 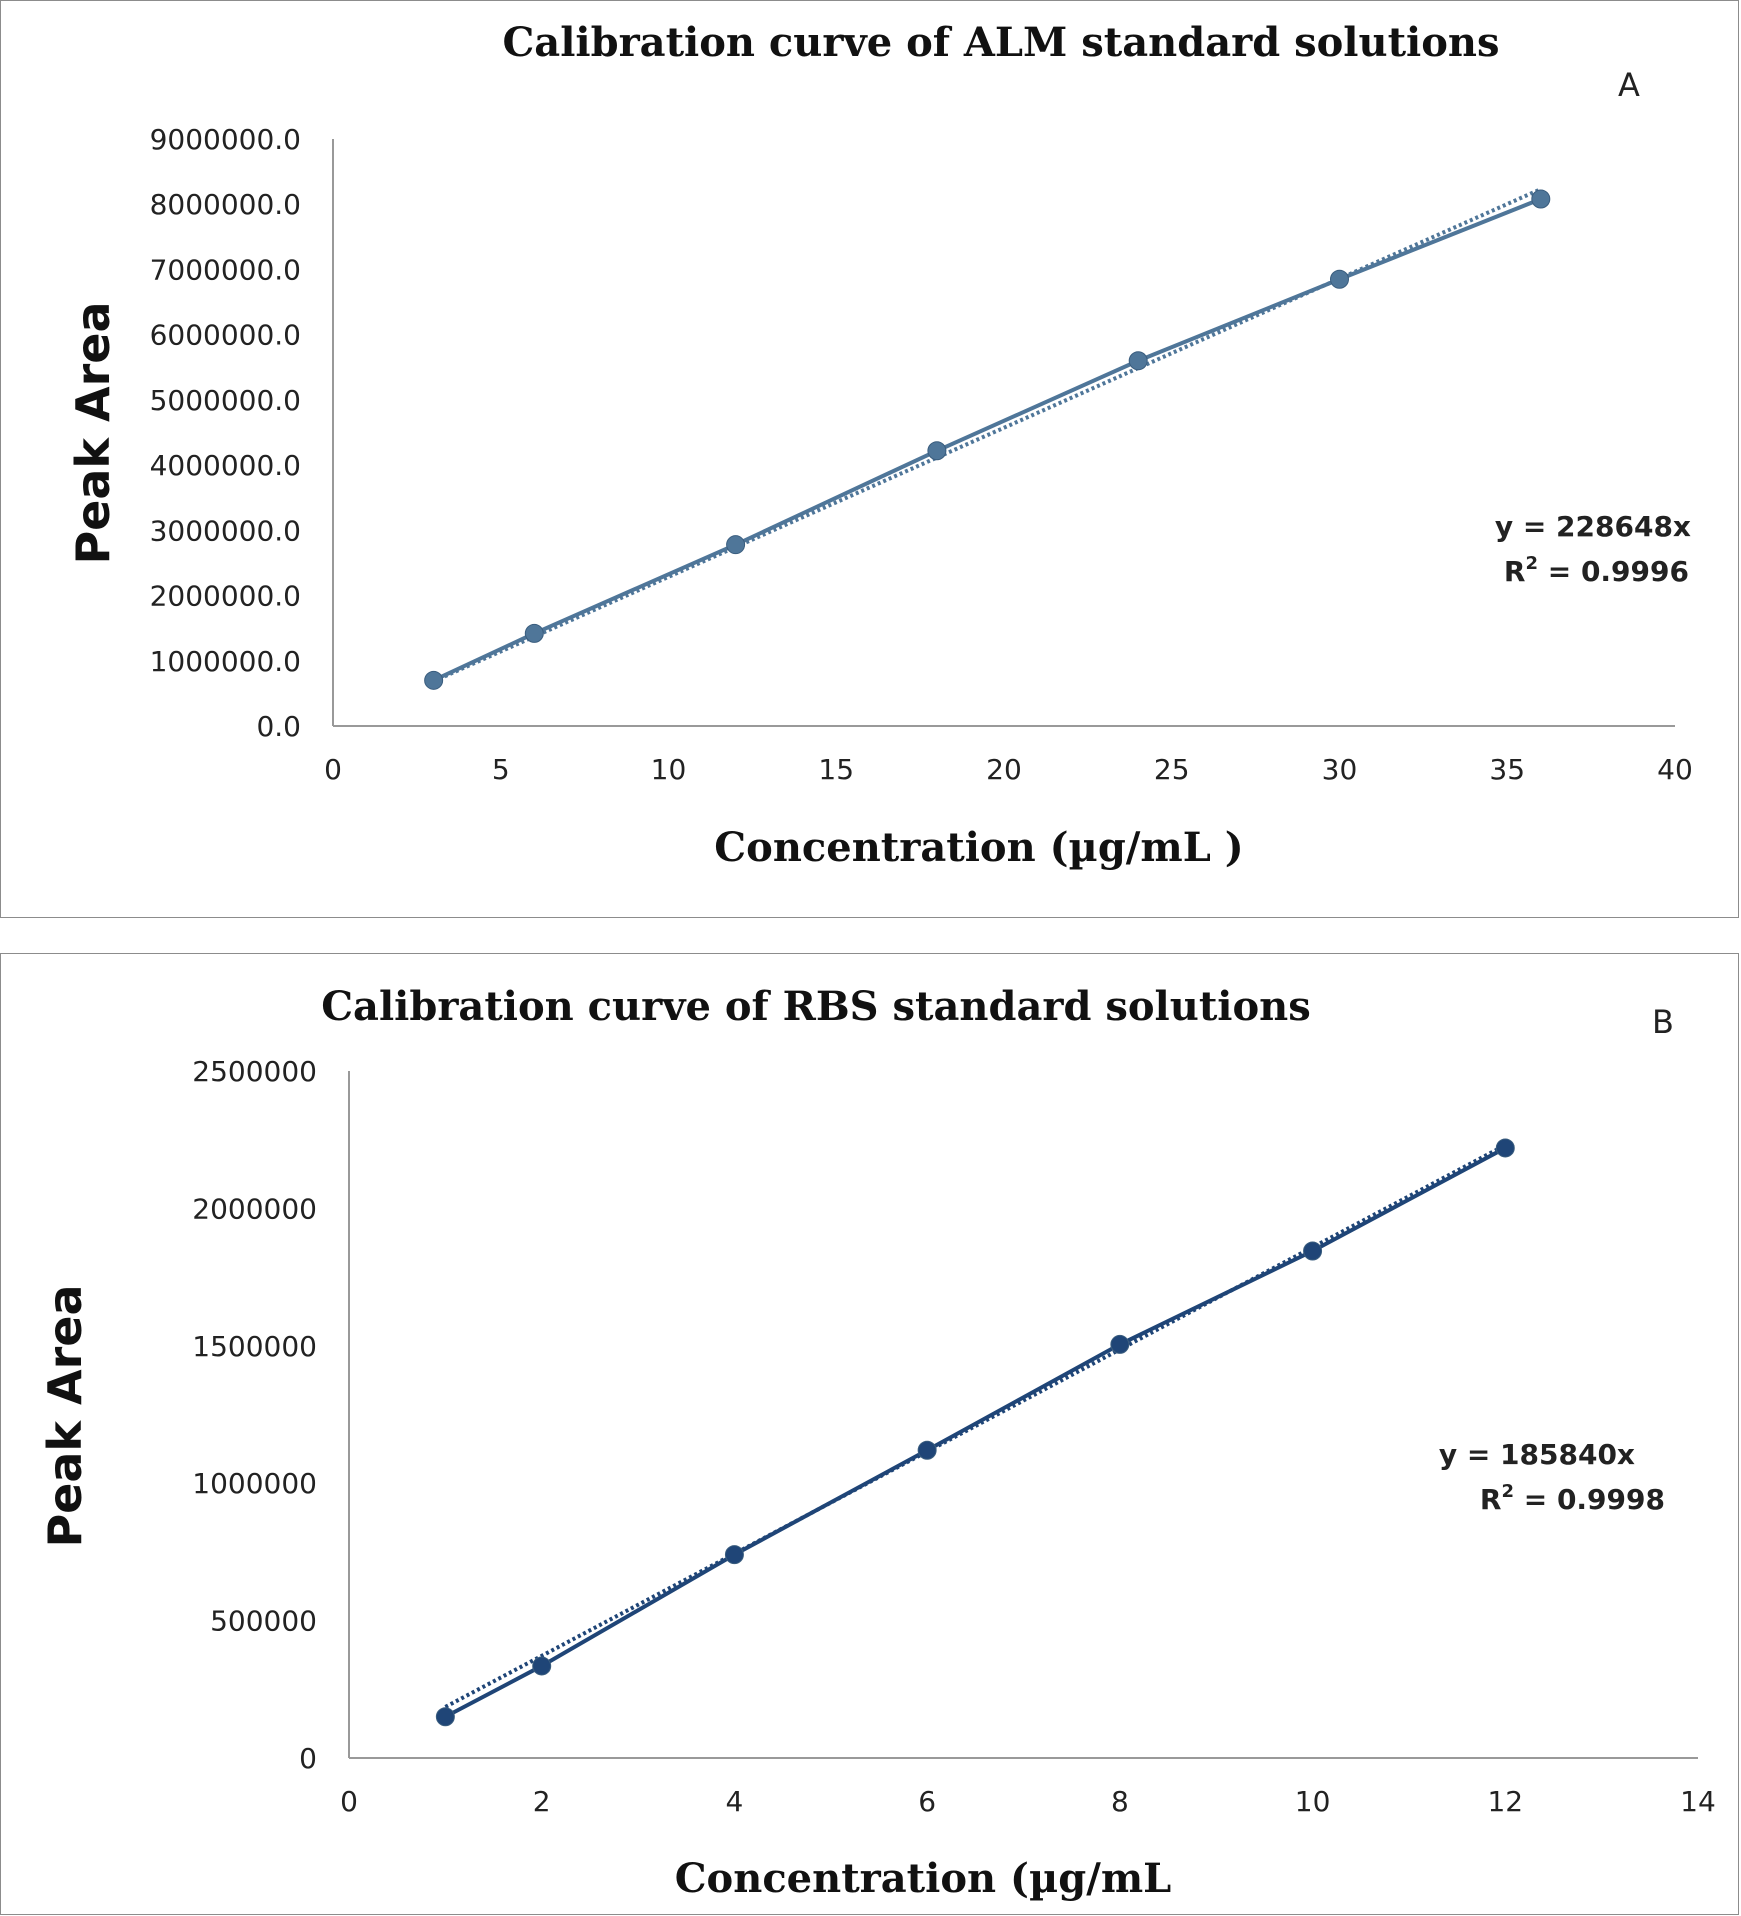 I want to click on r-squared-label: R2 = 0.9998, so click(x=1572, y=1498).